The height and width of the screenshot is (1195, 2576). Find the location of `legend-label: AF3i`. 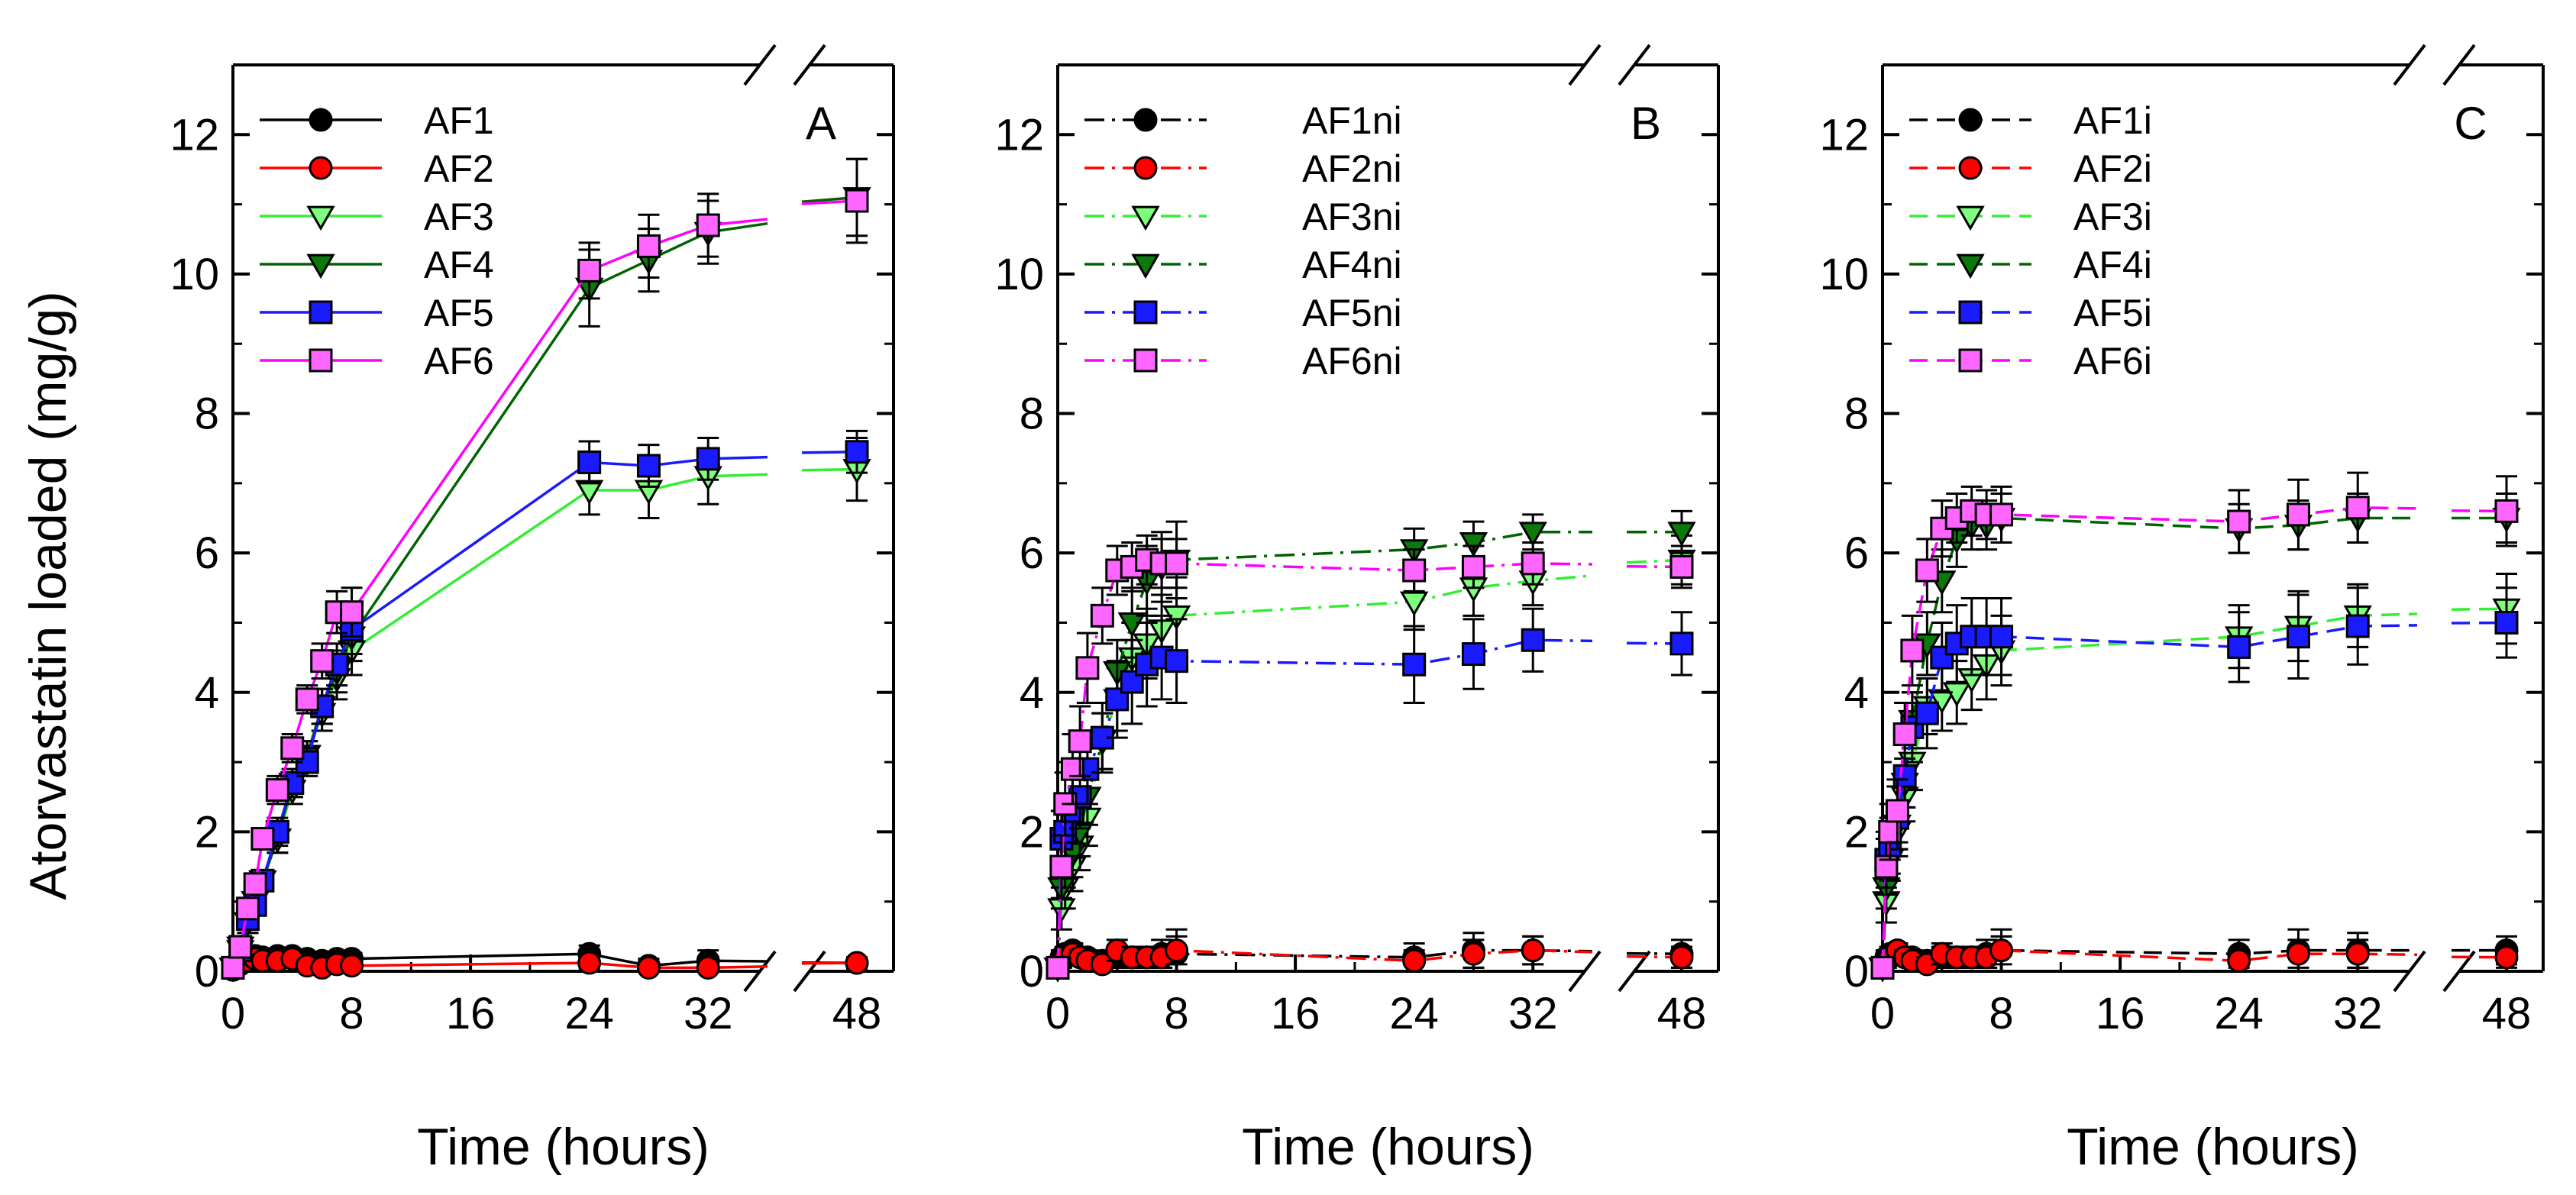

legend-label: AF3i is located at coordinates (2112, 217).